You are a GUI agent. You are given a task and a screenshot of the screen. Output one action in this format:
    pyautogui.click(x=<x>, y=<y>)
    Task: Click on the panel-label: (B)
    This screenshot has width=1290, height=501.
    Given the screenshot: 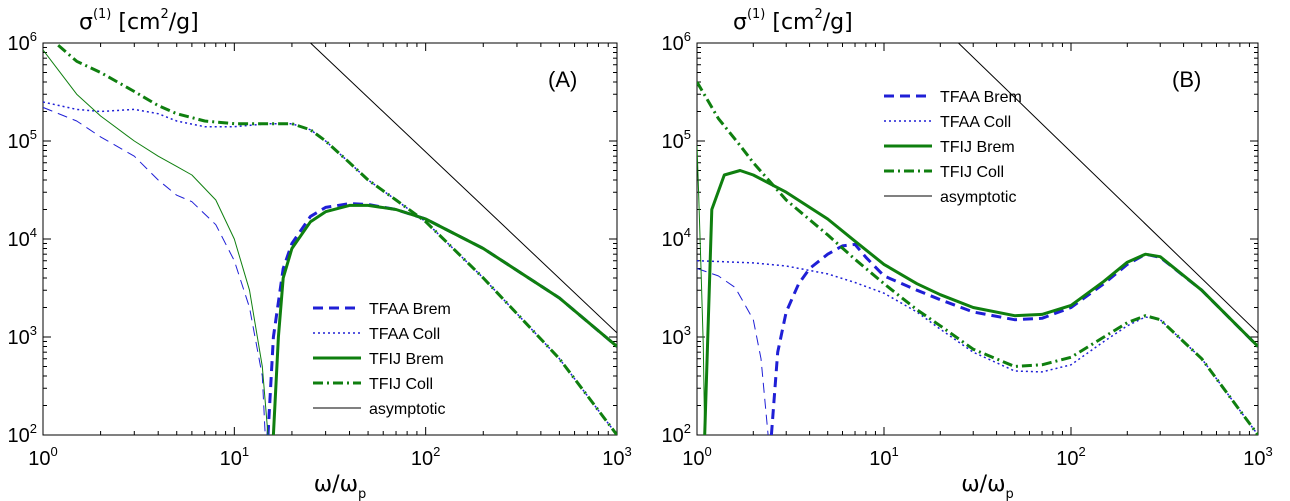 What is the action you would take?
    pyautogui.click(x=1186, y=79)
    